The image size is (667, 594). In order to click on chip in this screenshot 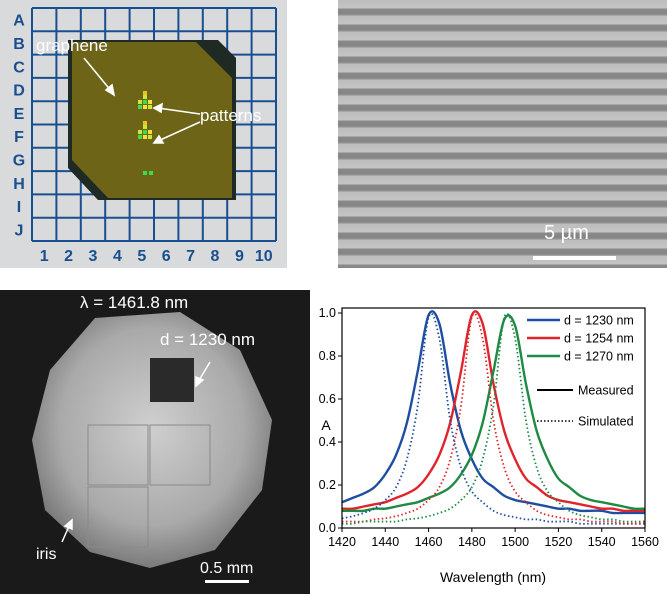, I will do `click(152, 120)`.